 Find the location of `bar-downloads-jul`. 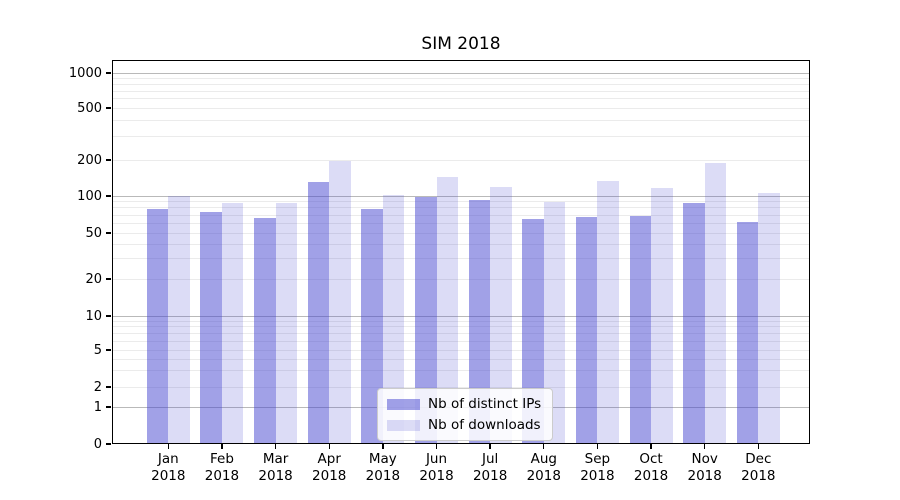

bar-downloads-jul is located at coordinates (501, 315).